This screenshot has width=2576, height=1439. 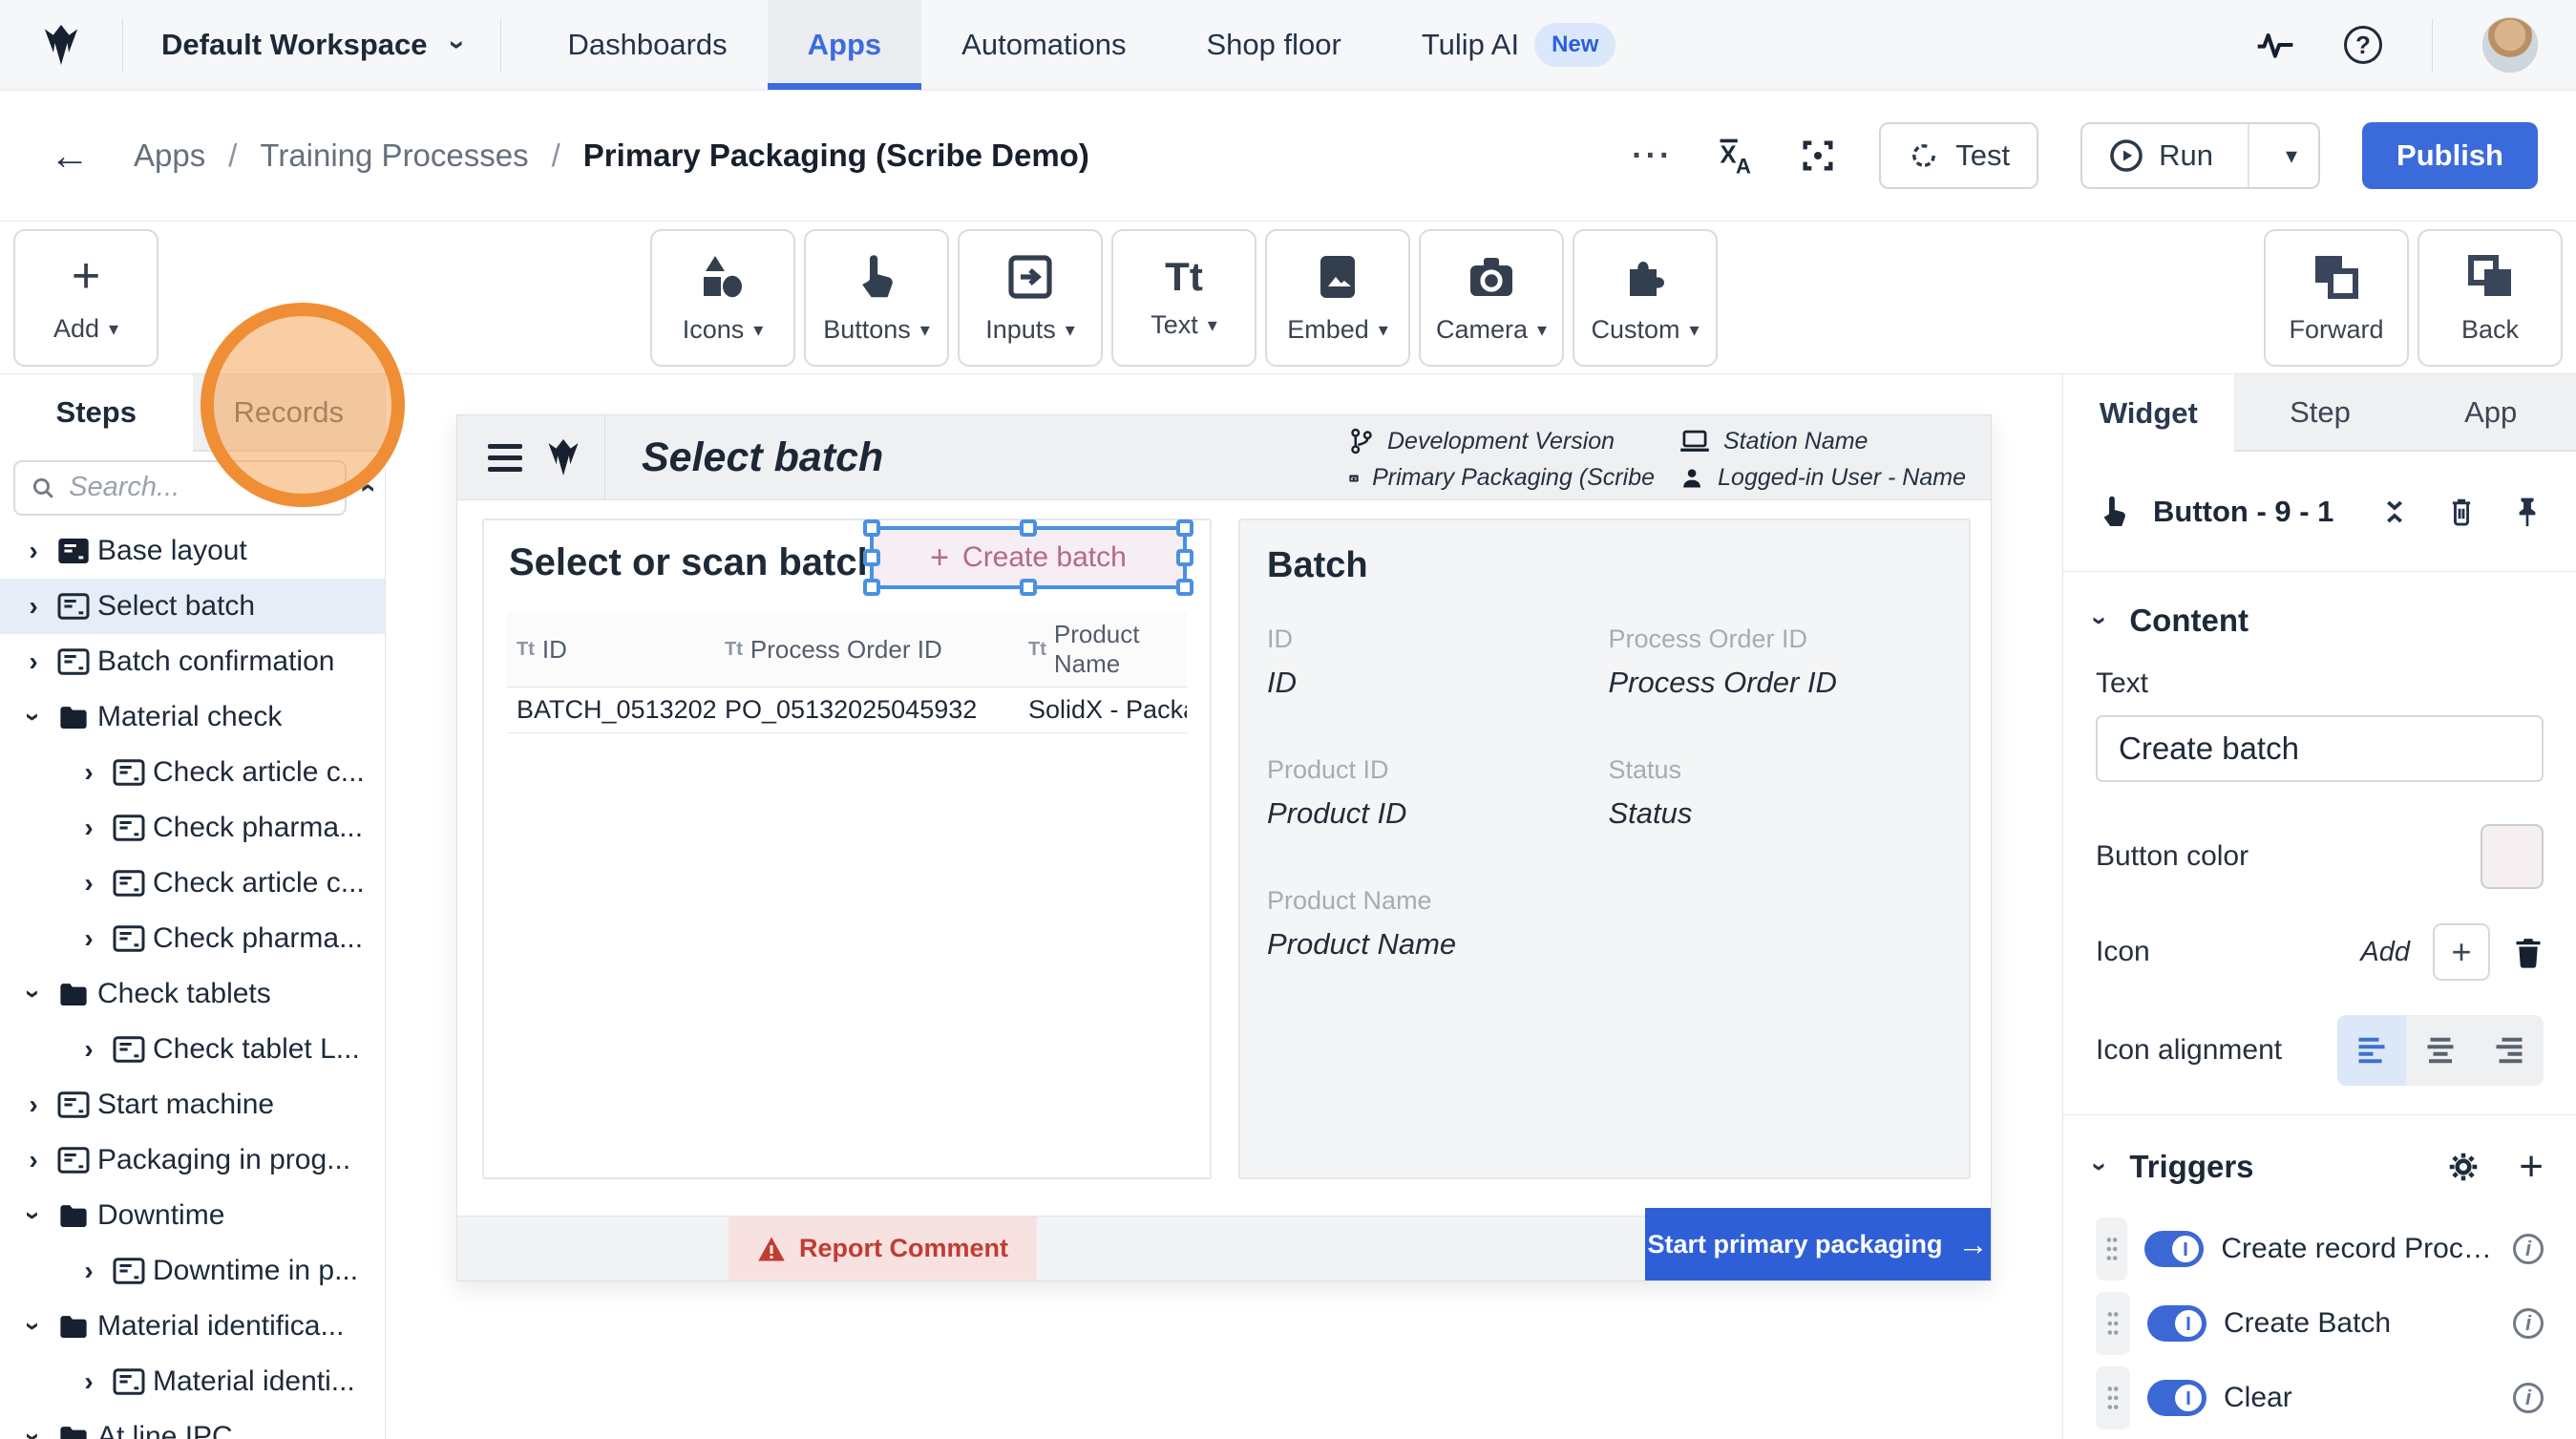 What do you see at coordinates (85, 297) in the screenshot?
I see `add-widget-button: + Add ▾` at bounding box center [85, 297].